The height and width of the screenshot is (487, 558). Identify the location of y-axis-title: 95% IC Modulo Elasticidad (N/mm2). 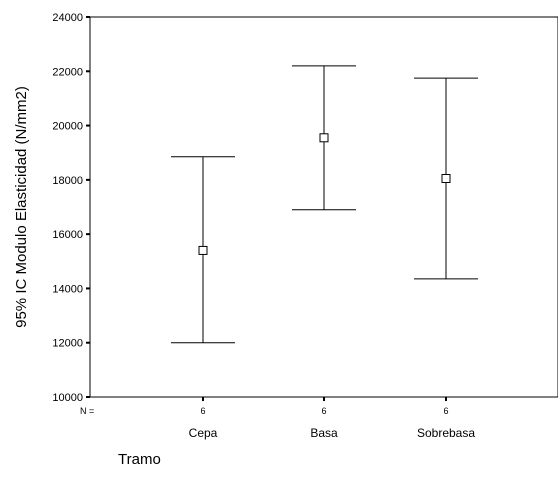
(21, 207).